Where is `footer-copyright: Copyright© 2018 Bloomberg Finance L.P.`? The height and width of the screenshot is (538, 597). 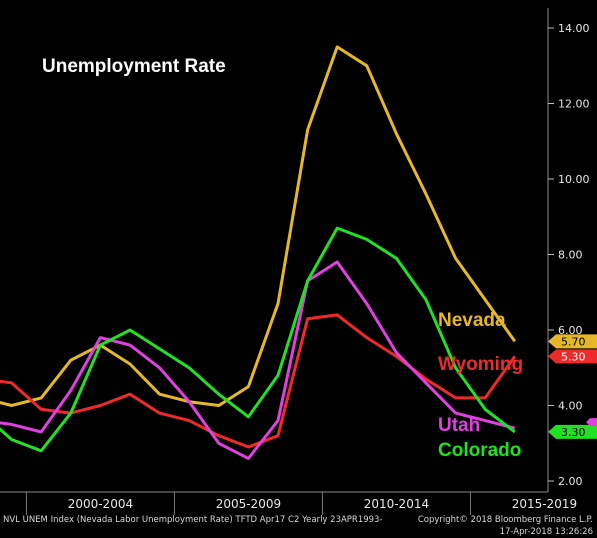
footer-copyright: Copyright© 2018 Bloomberg Finance L.P. is located at coordinates (505, 520).